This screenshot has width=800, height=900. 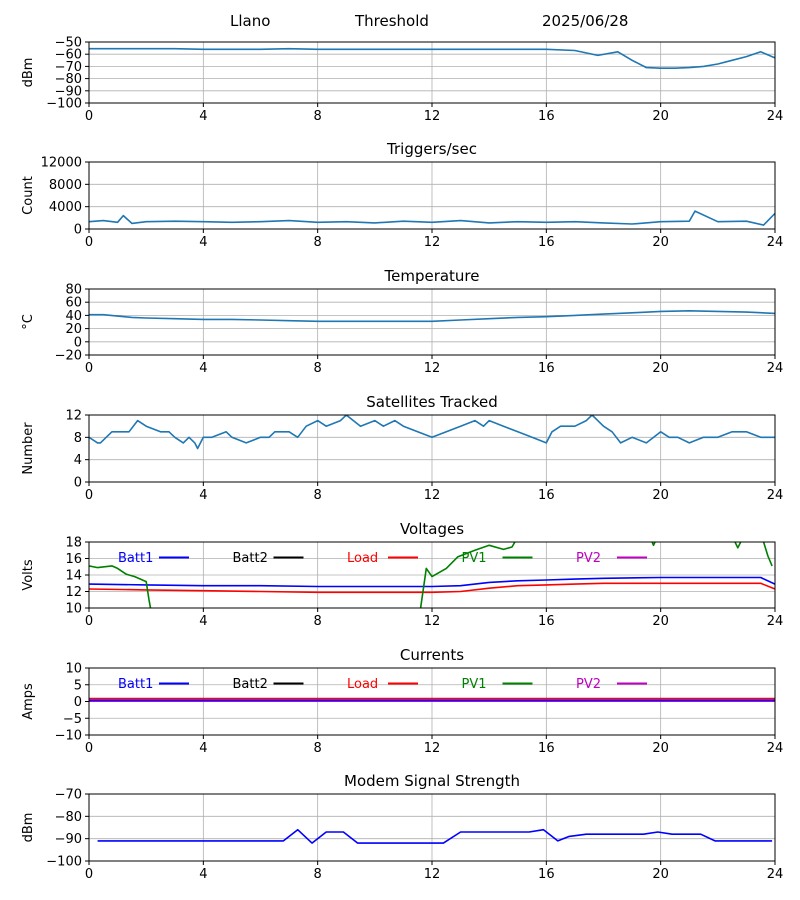 I want to click on y-axis-label: Volts, so click(x=28, y=575).